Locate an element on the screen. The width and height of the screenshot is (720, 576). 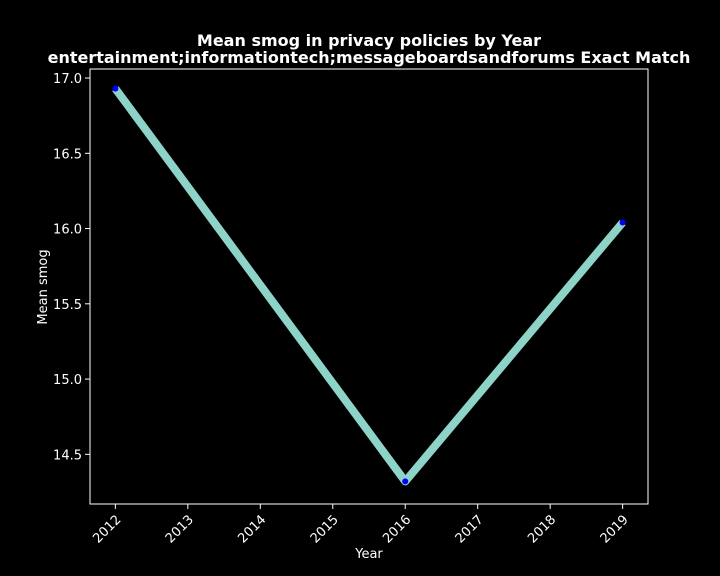
x-tick-label: 2013 is located at coordinates (180, 529).